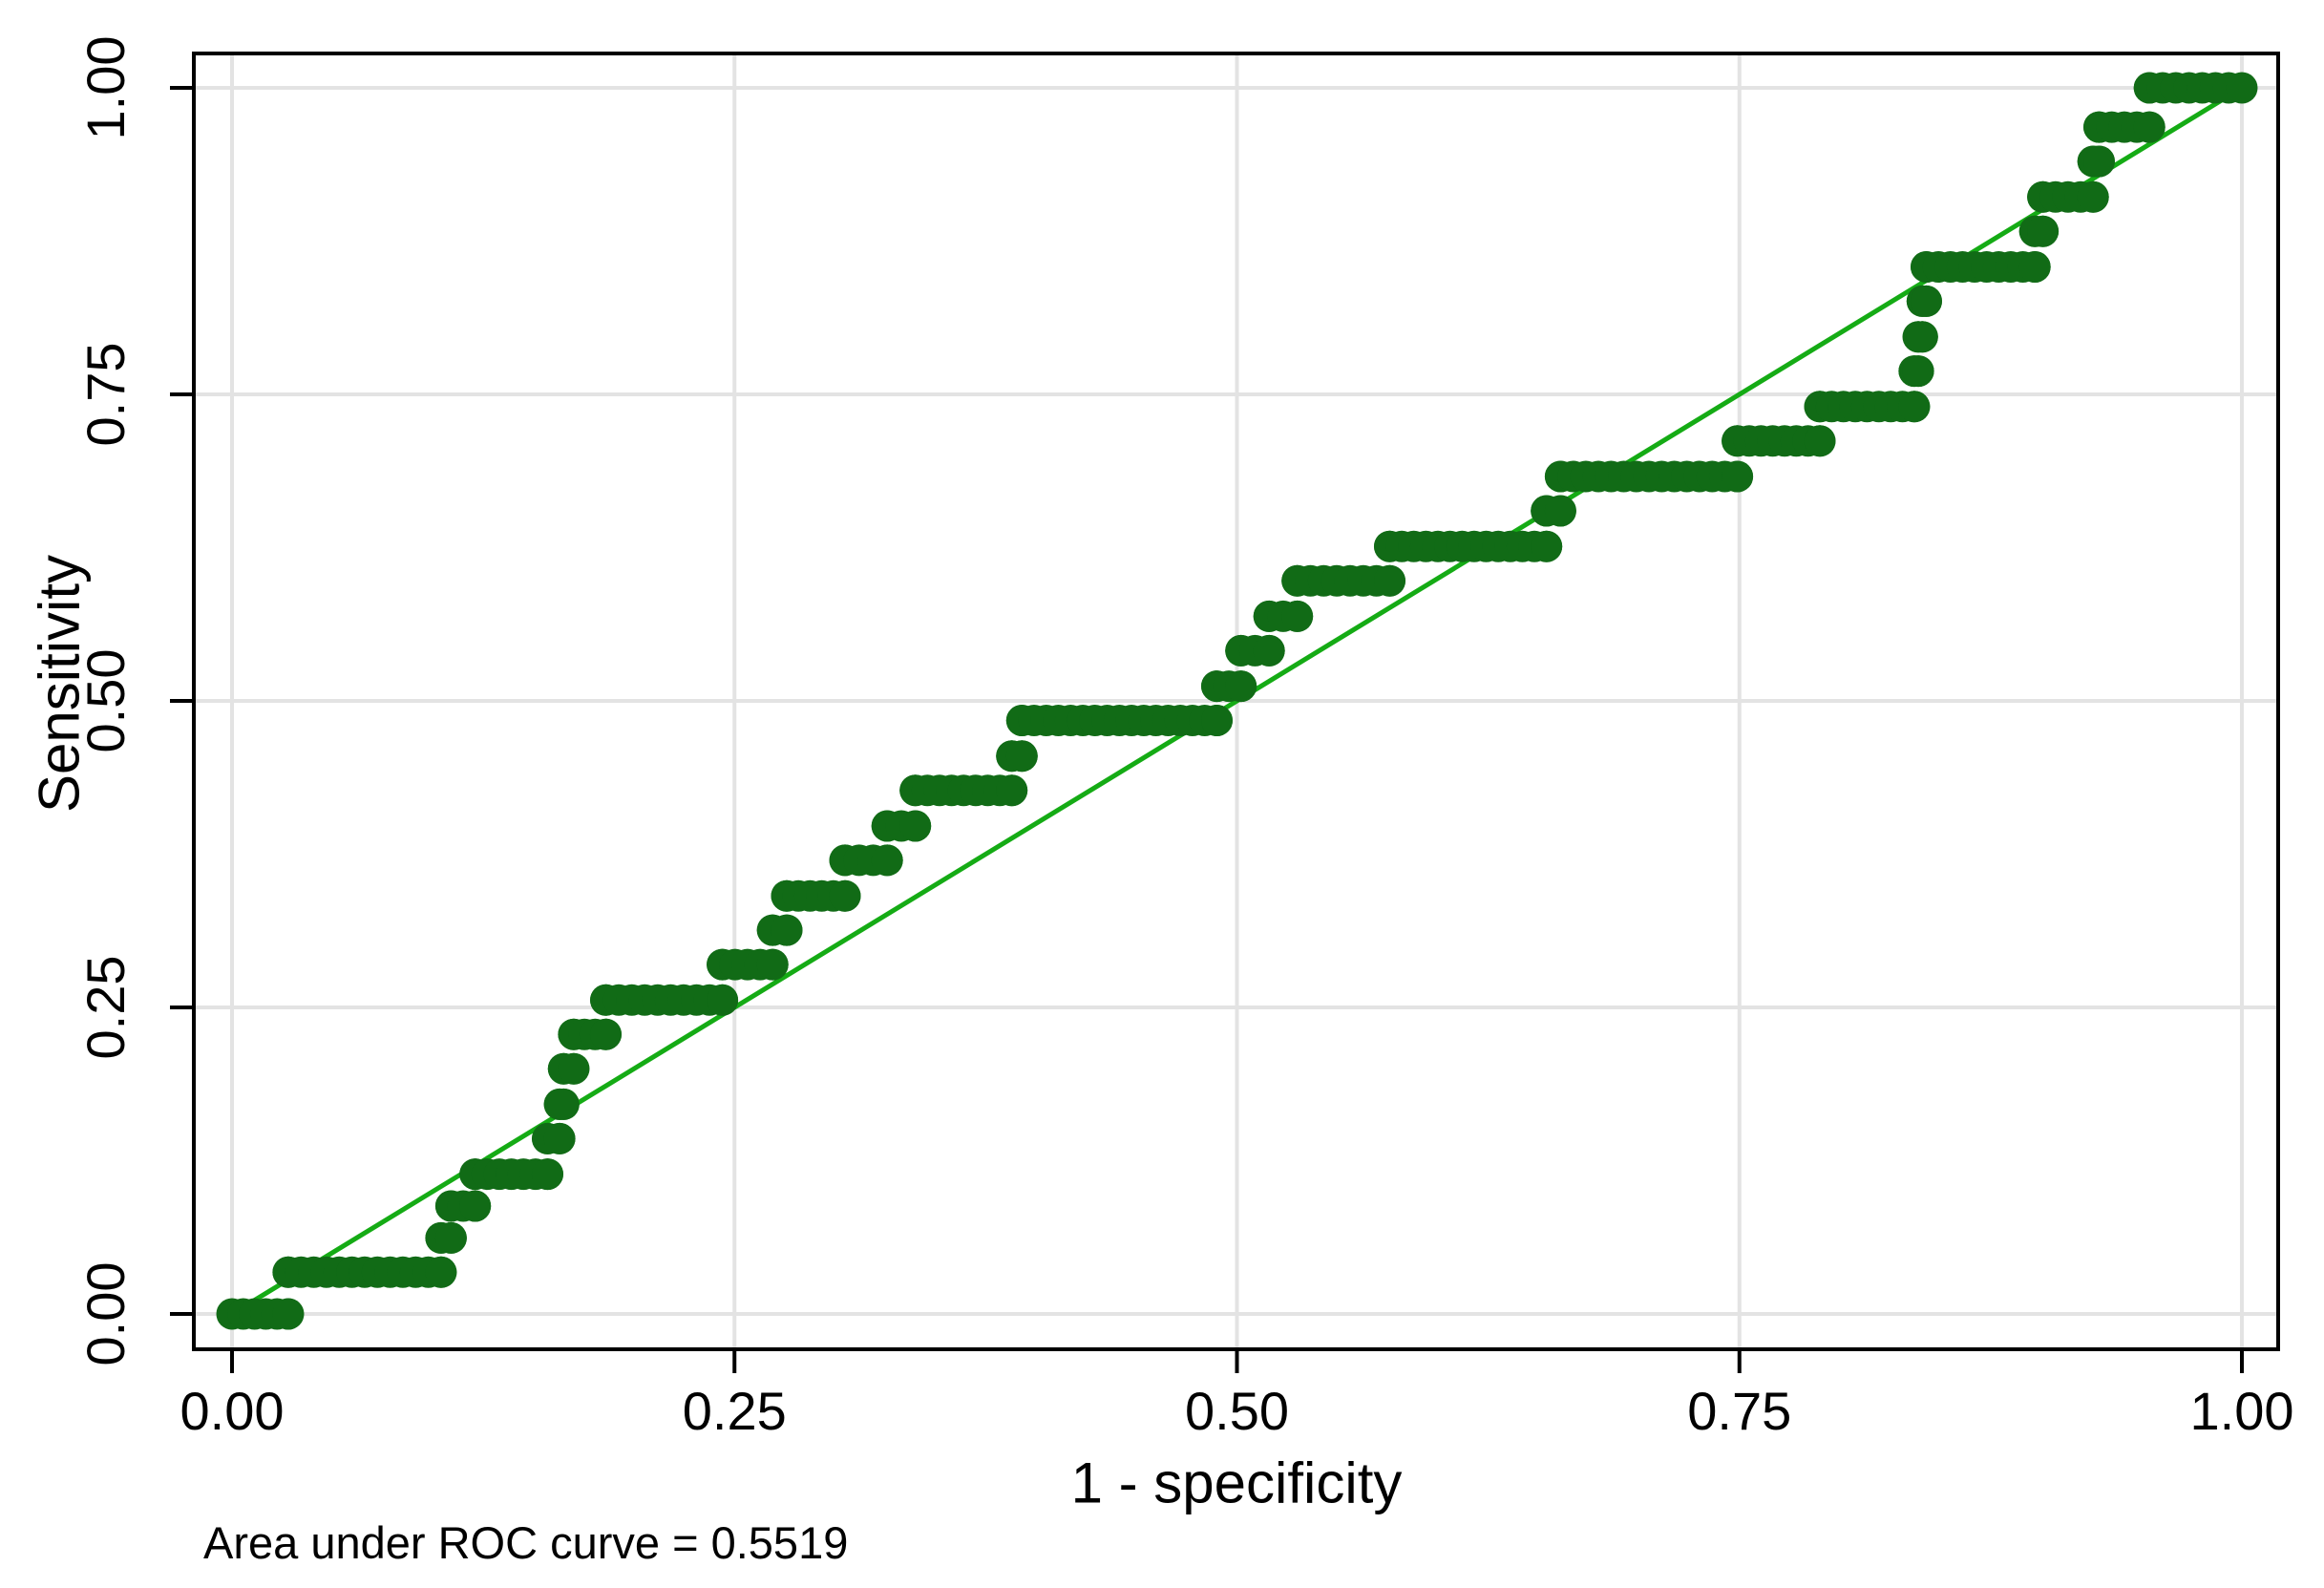  What do you see at coordinates (105, 88) in the screenshot?
I see `y-tick-label: 1.00` at bounding box center [105, 88].